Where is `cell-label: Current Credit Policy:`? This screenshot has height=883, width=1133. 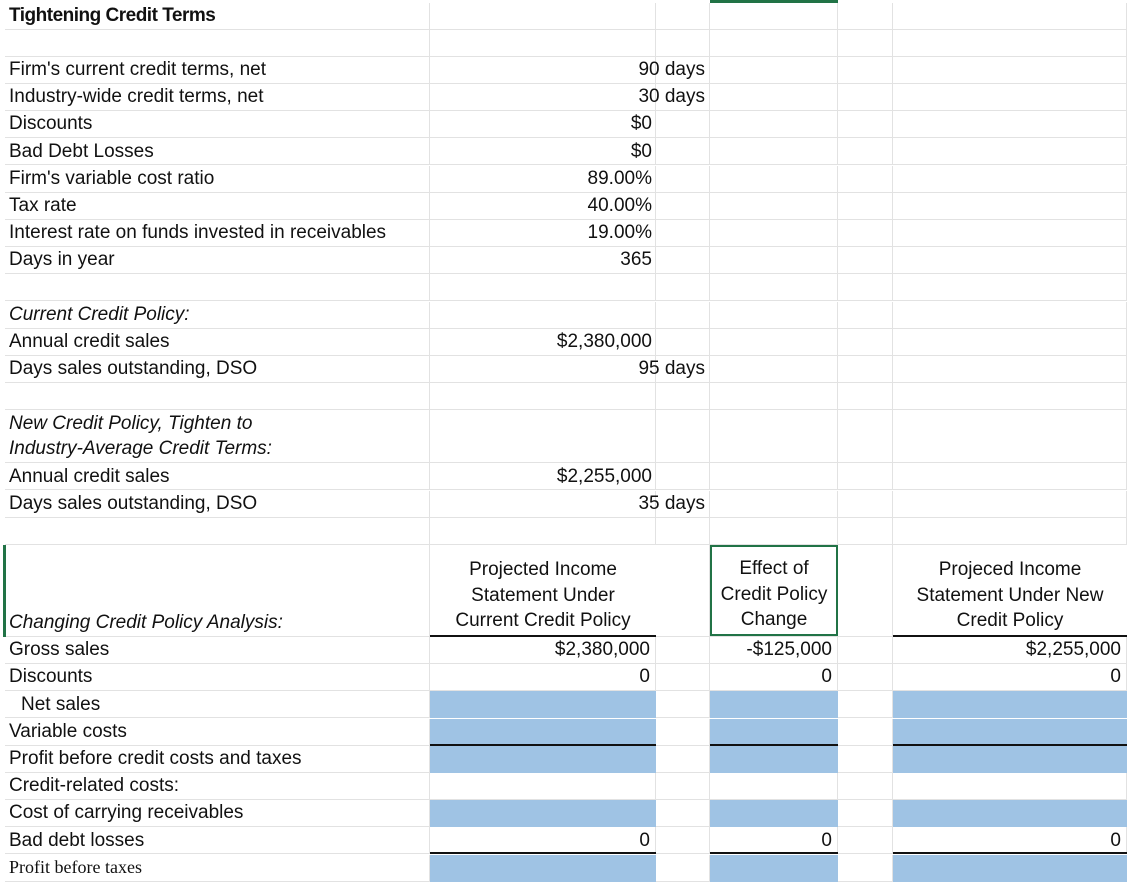
cell-label: Current Credit Policy: is located at coordinates (99, 314).